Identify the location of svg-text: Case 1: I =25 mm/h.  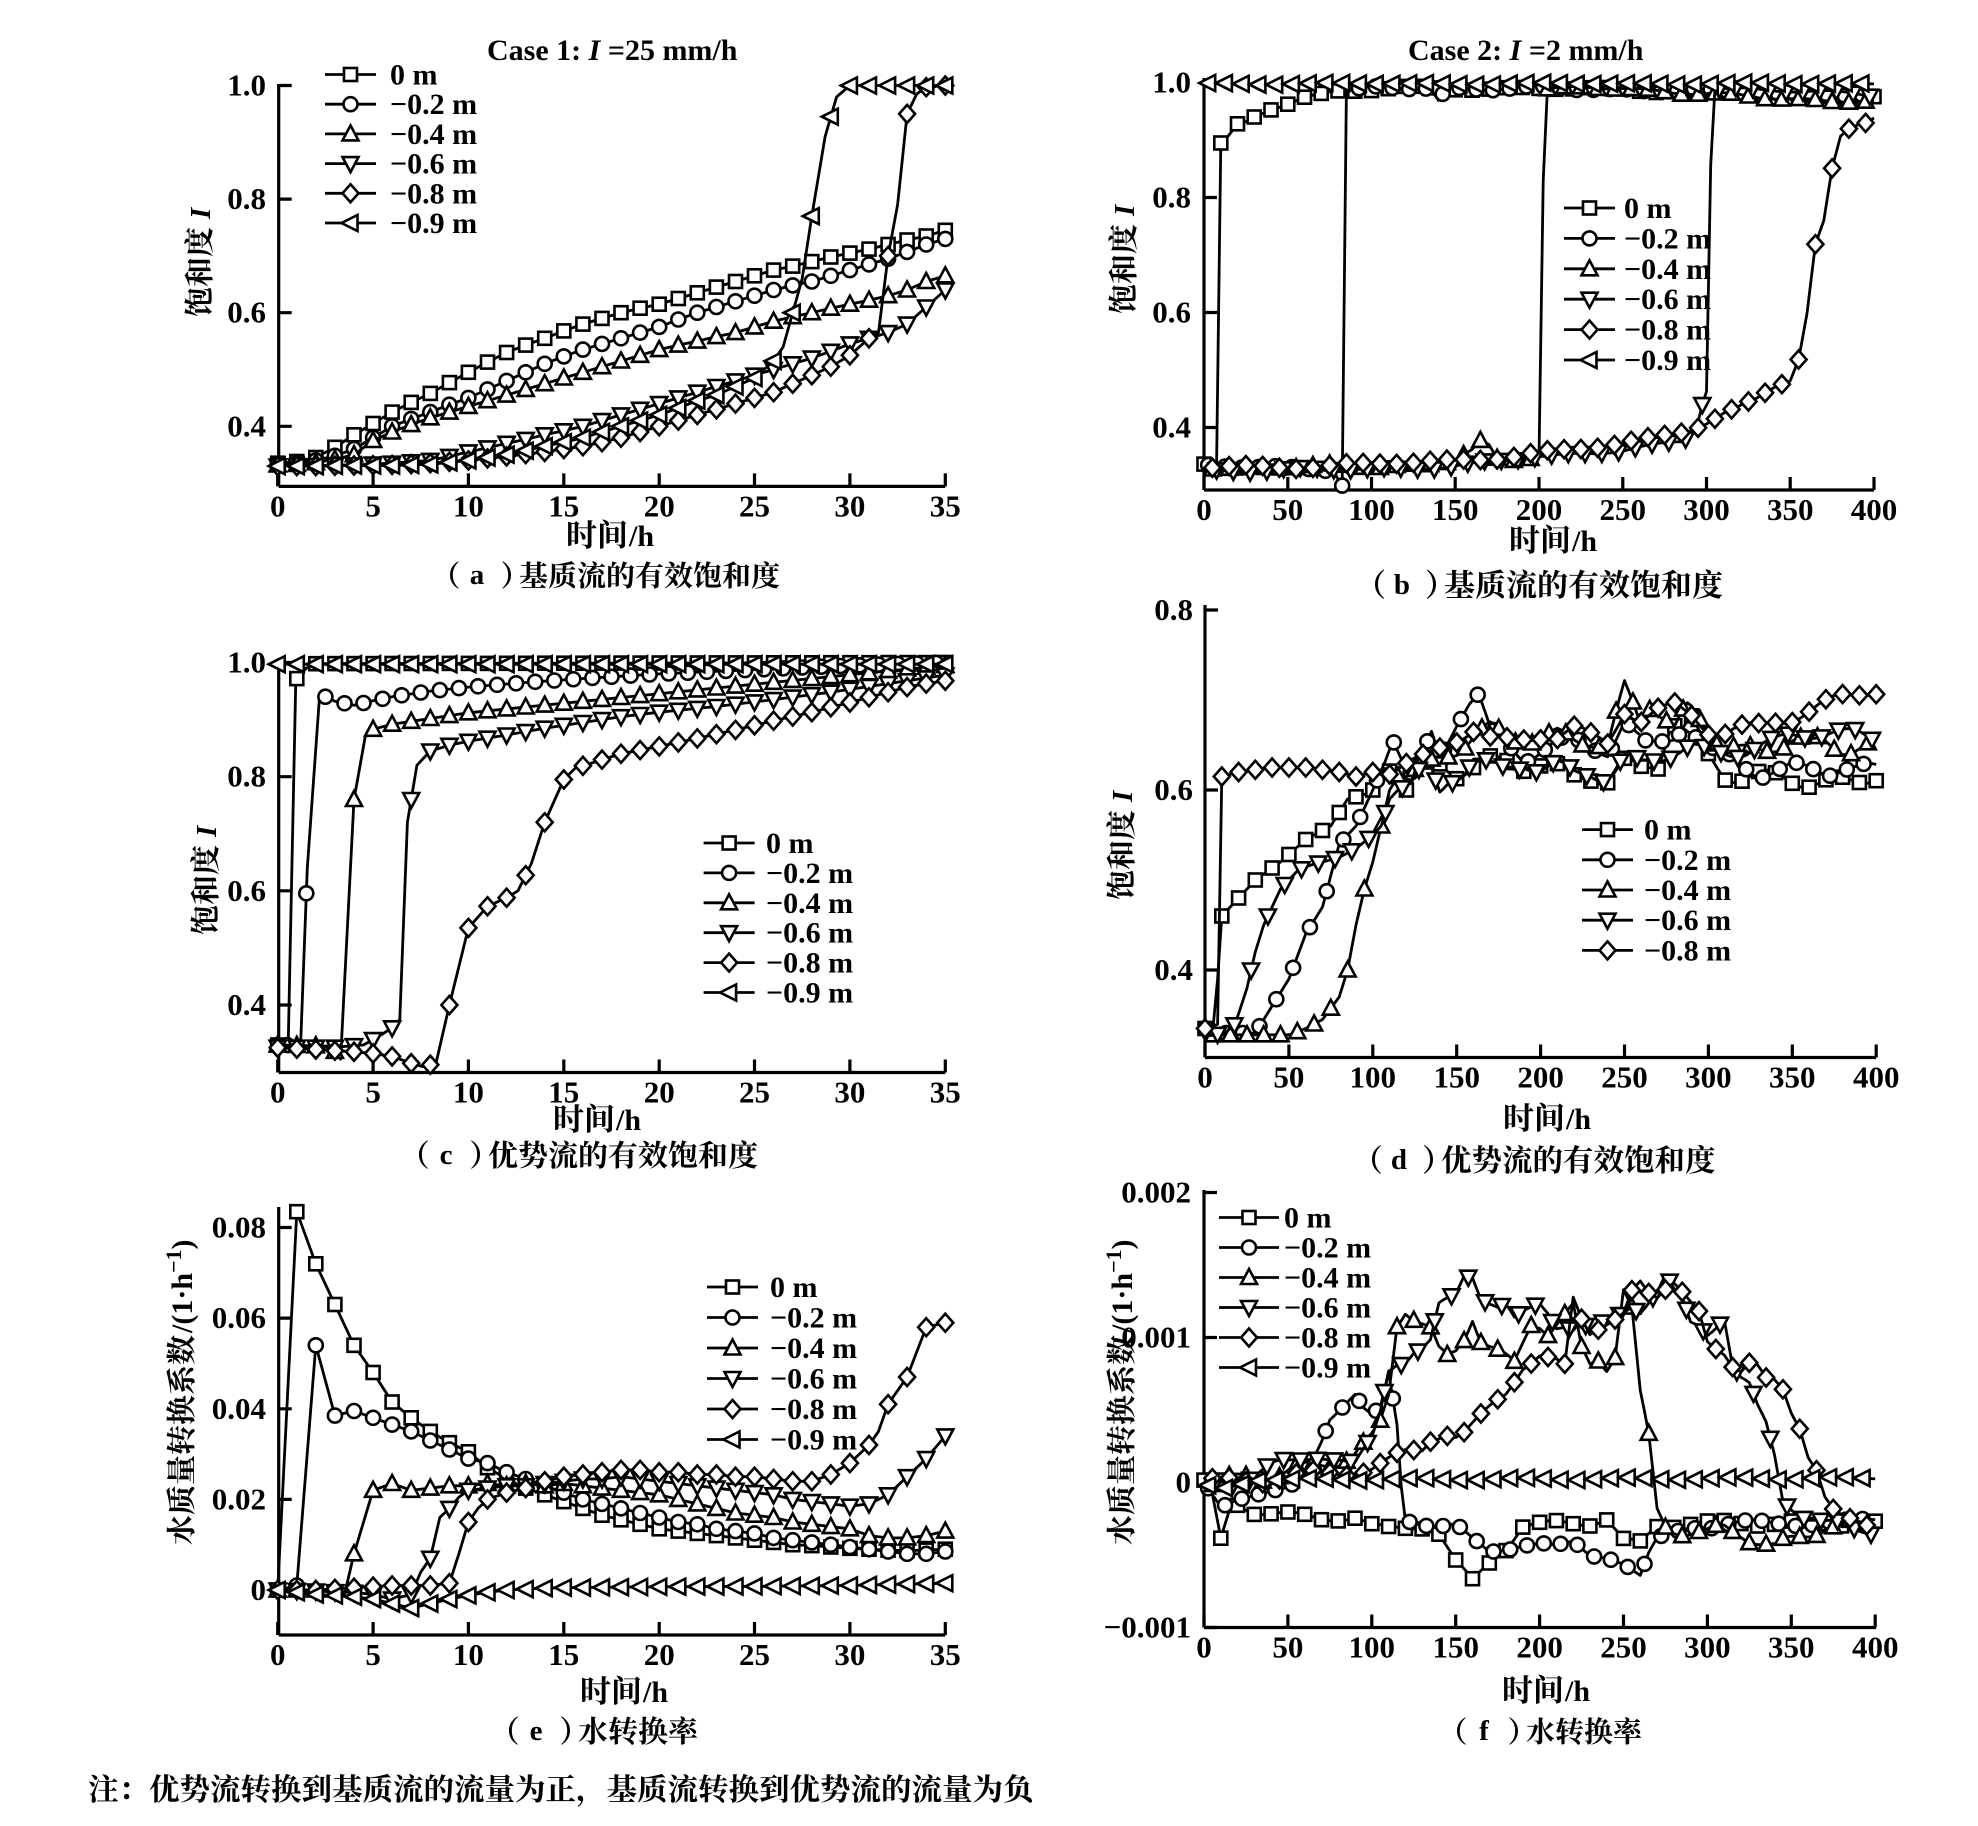
(612, 50).